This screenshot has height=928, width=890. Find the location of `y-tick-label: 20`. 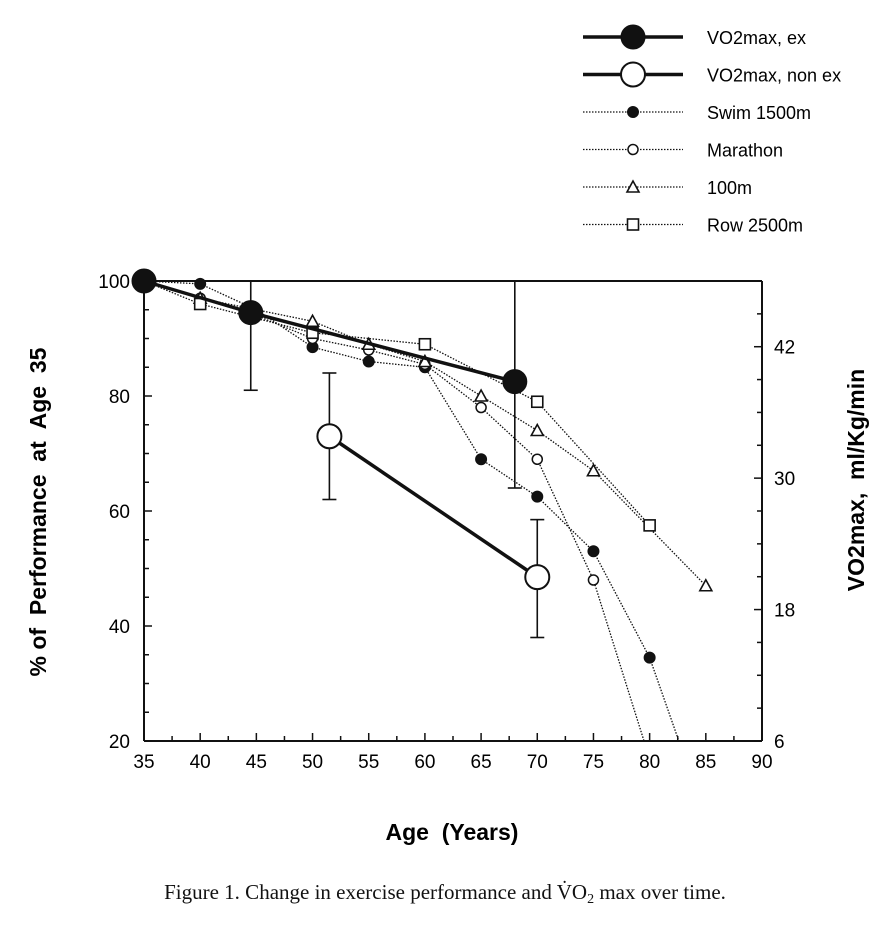

y-tick-label: 20 is located at coordinates (119, 742).